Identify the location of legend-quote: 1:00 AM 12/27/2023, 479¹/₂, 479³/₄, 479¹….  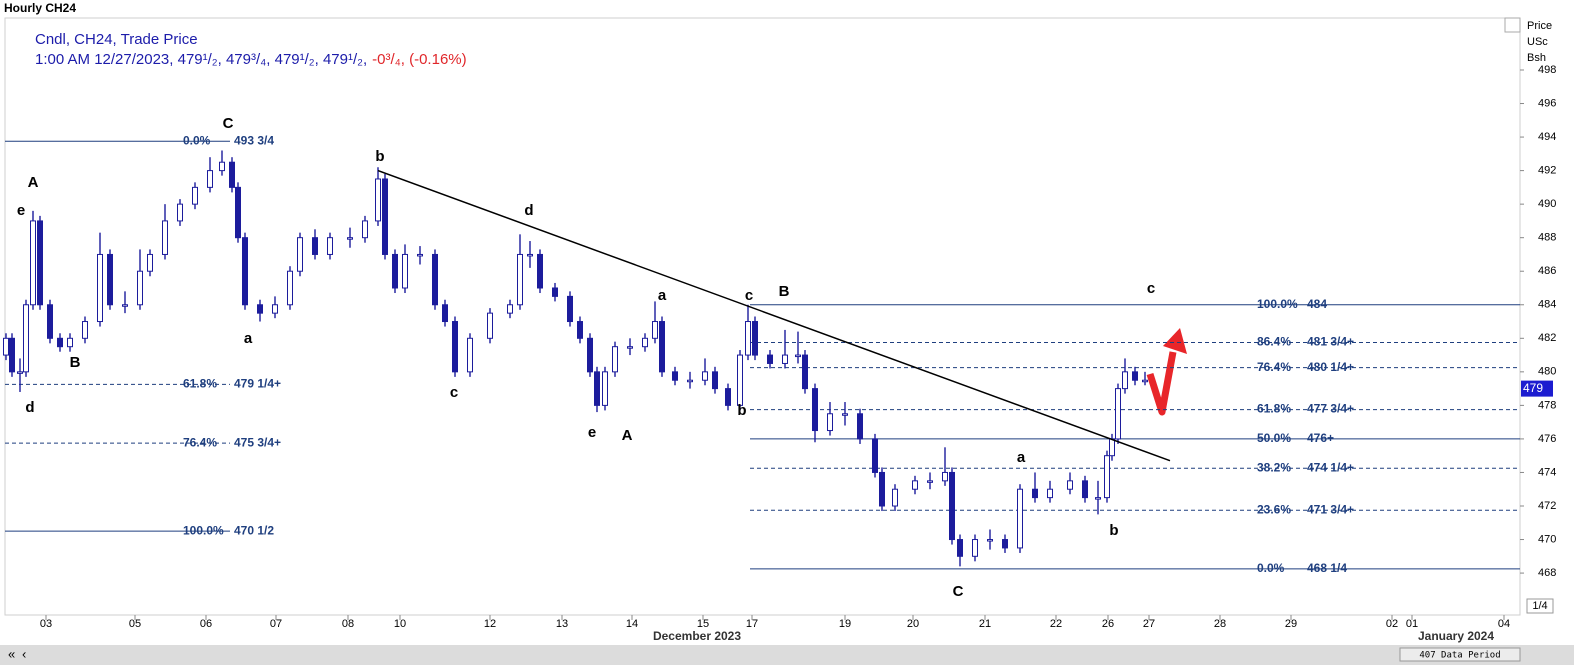
(201, 59).